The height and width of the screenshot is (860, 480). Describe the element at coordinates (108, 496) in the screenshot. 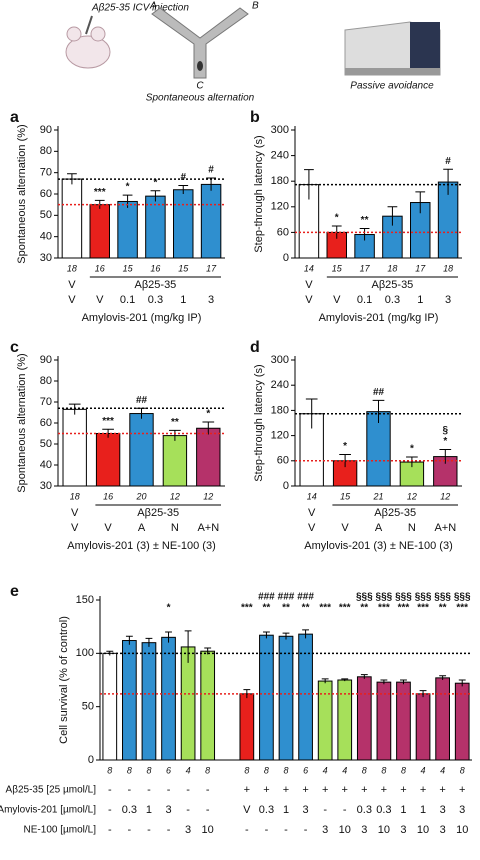

I see `n-label: 16` at that location.